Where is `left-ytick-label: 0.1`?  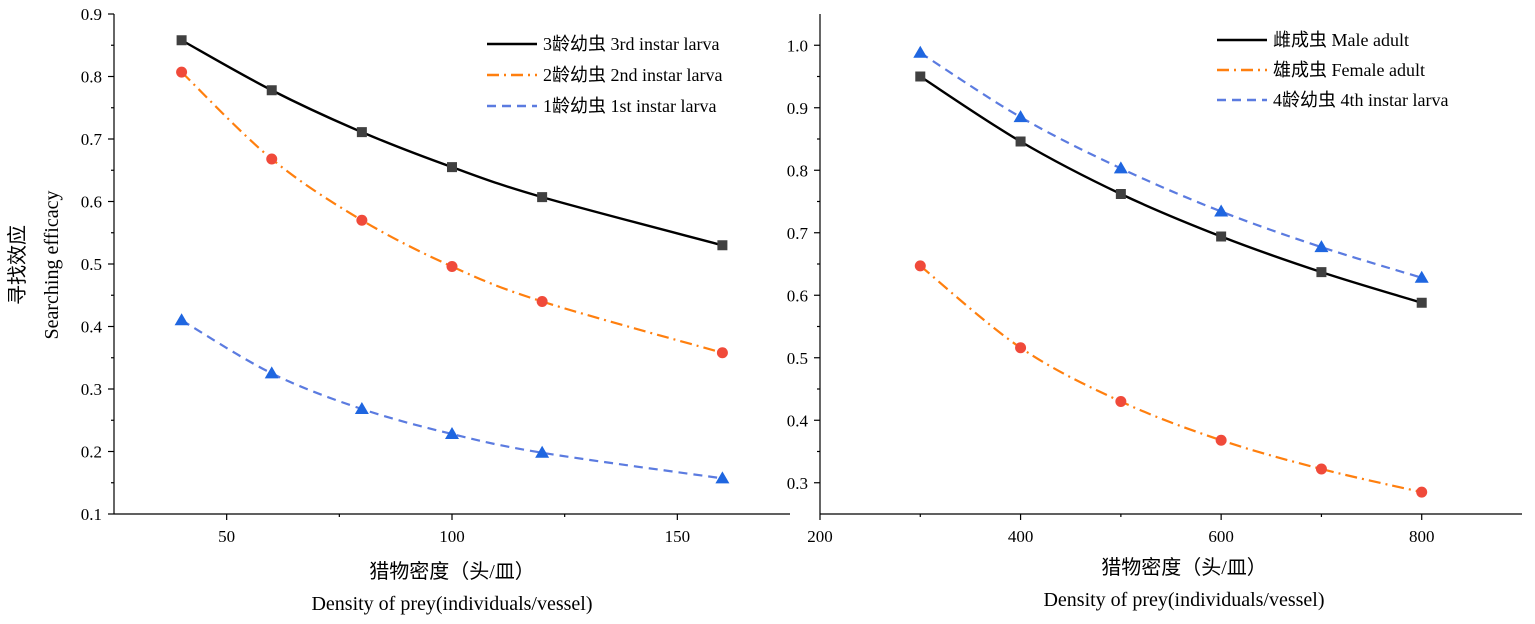
left-ytick-label: 0.1 is located at coordinates (91, 514).